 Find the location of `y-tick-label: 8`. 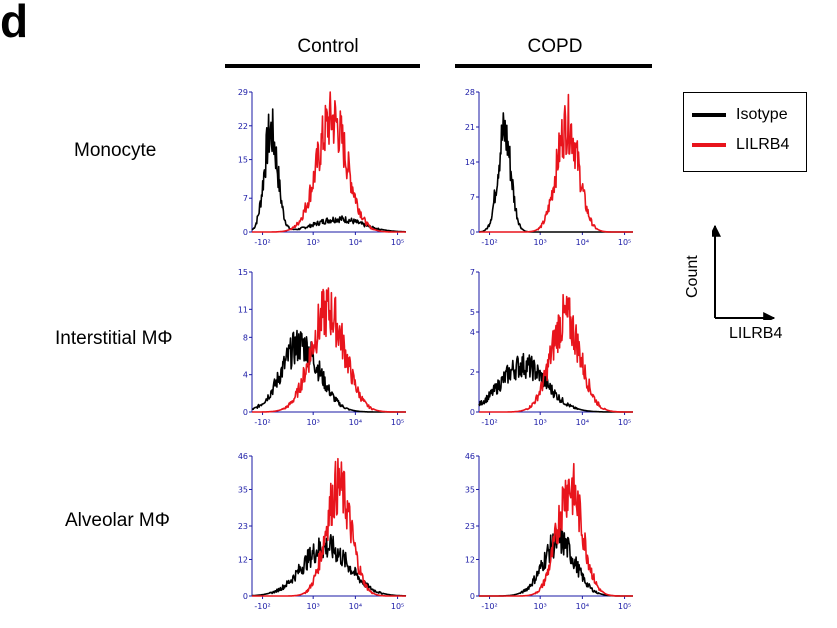

y-tick-label: 8 is located at coordinates (245, 337).